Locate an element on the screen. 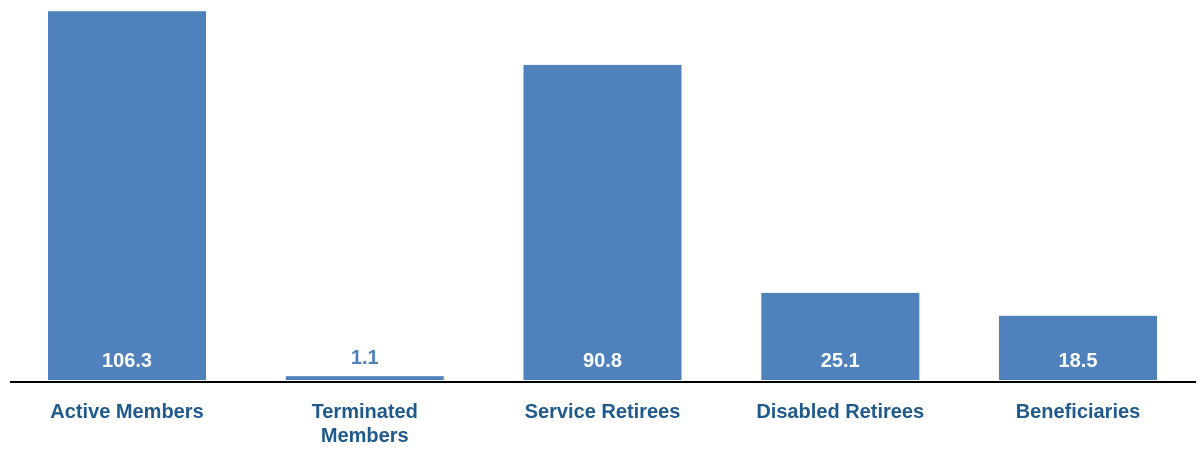 Image resolution: width=1198 pixels, height=450 pixels. data-label-2: 90.8 is located at coordinates (602, 361).